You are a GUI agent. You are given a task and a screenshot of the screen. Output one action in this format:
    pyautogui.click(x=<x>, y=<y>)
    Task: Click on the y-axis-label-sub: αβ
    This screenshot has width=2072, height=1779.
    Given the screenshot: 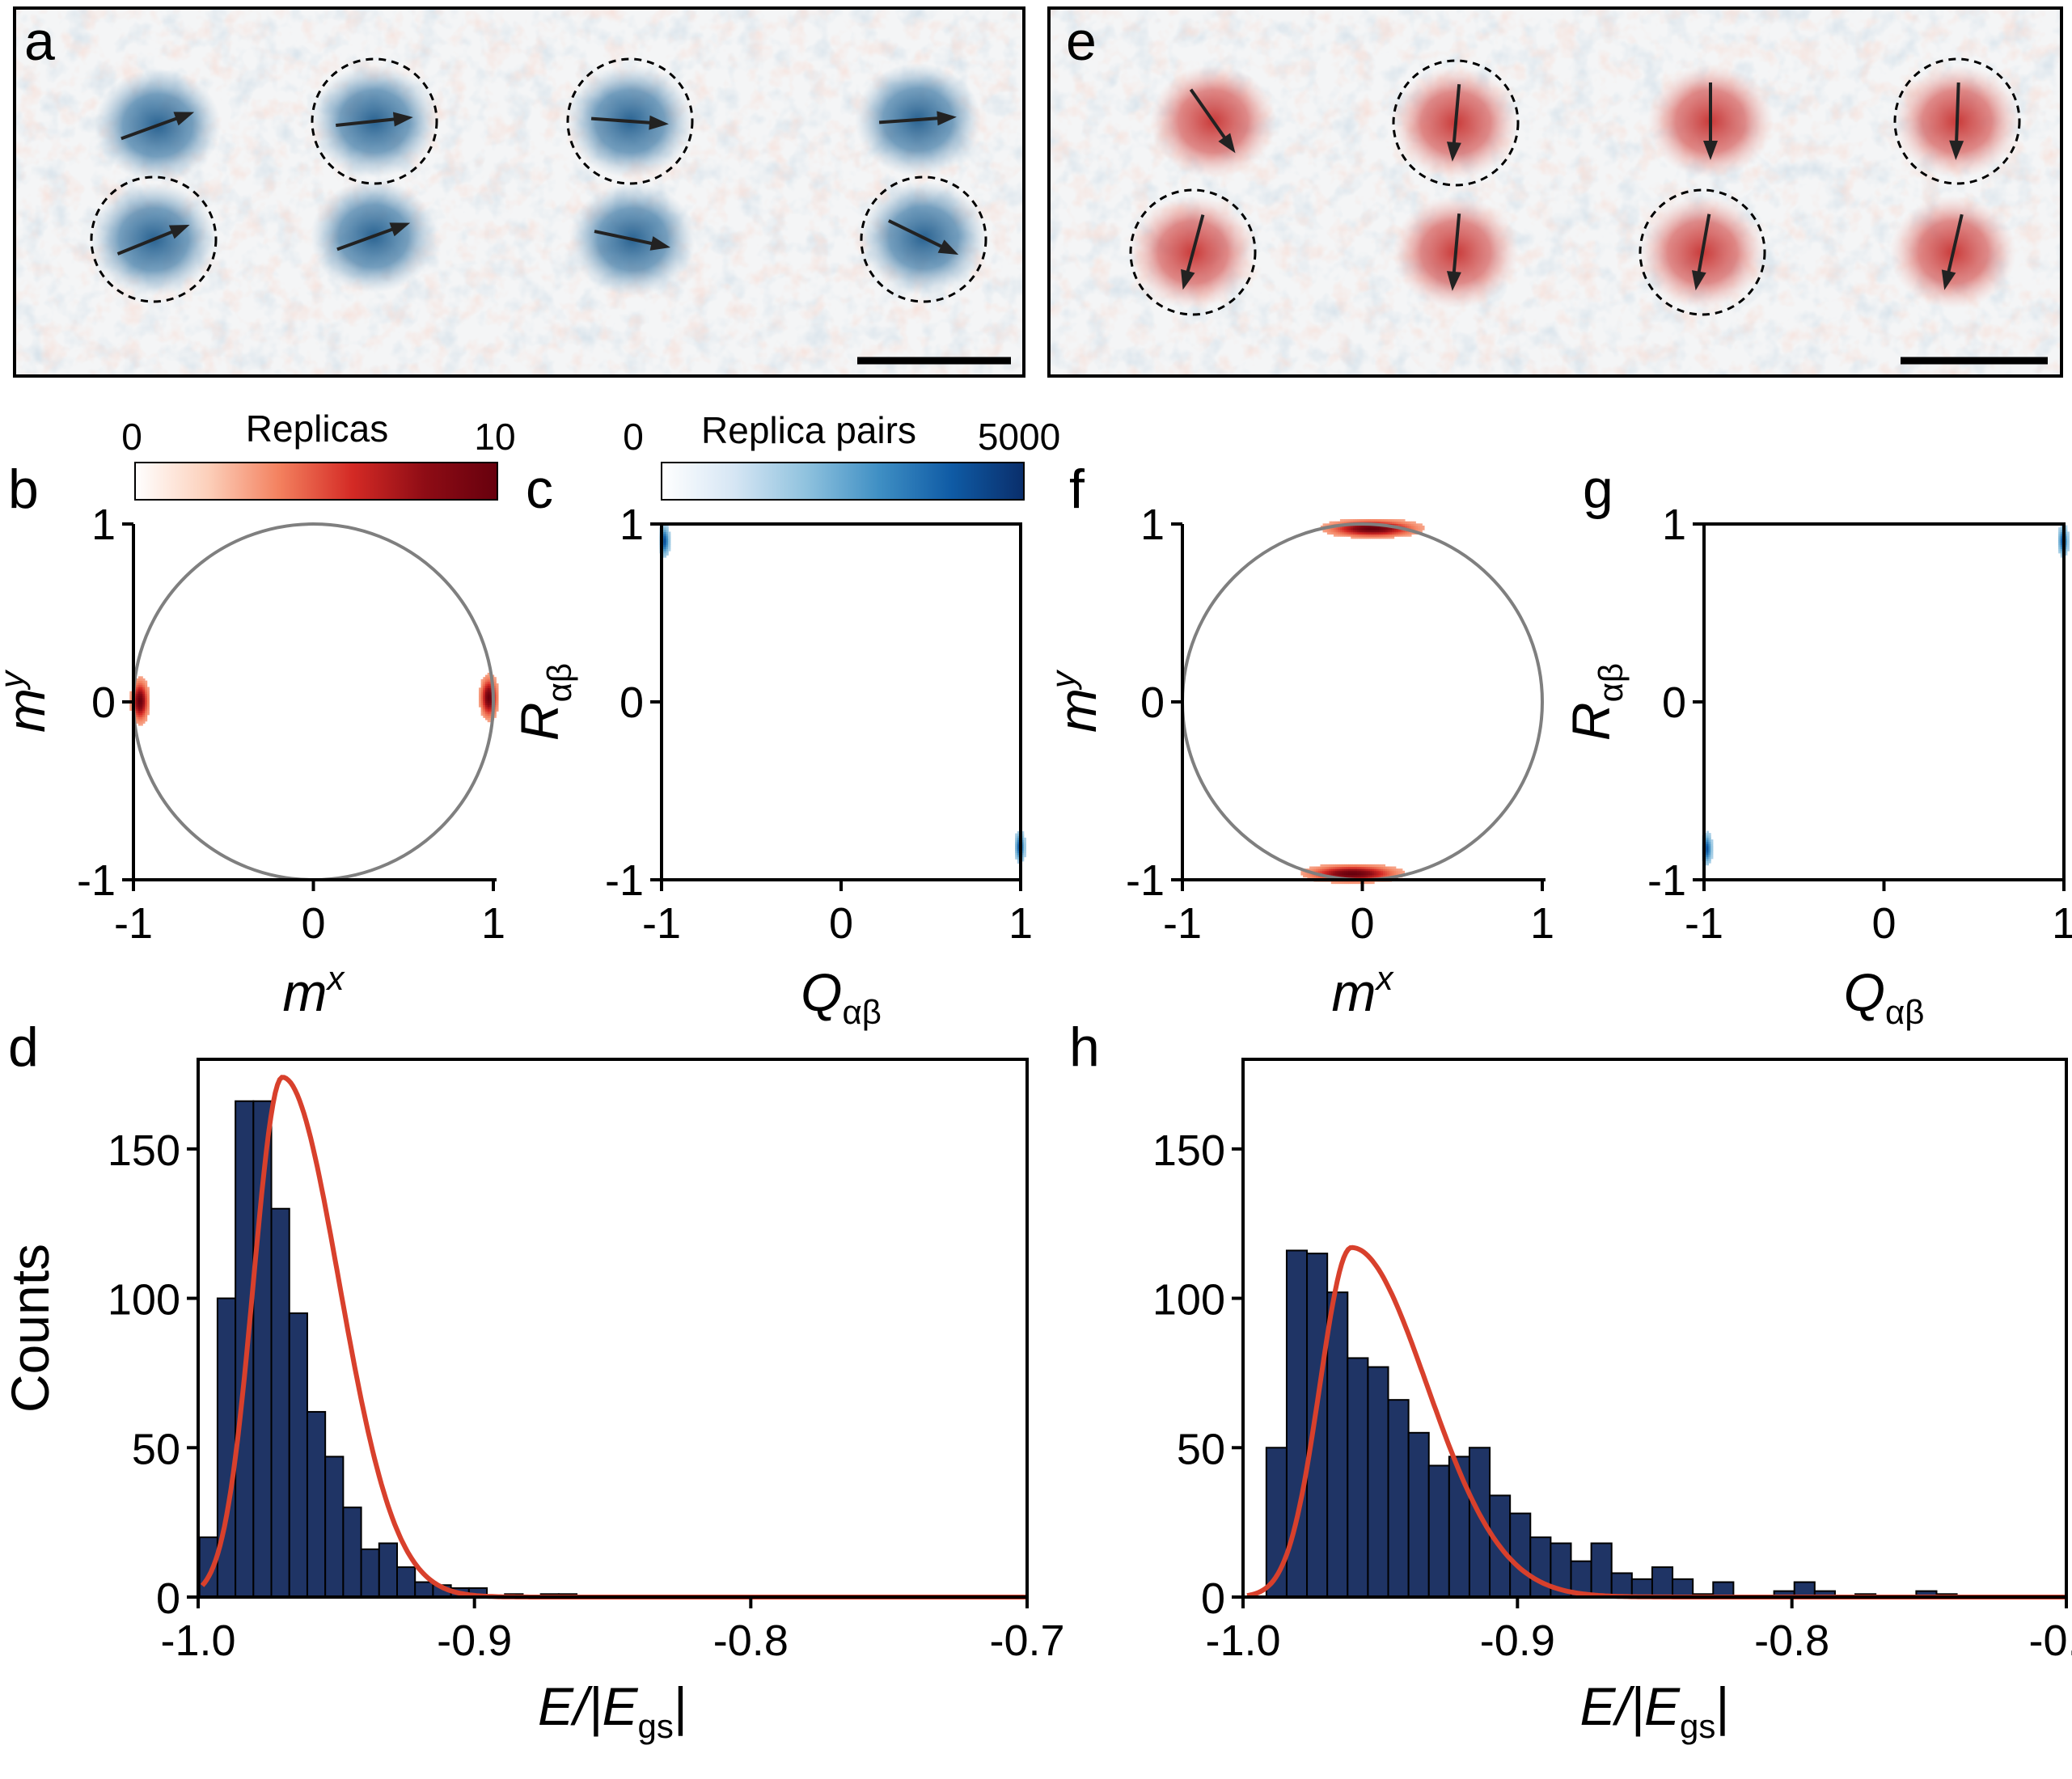 What is the action you would take?
    pyautogui.click(x=559, y=682)
    